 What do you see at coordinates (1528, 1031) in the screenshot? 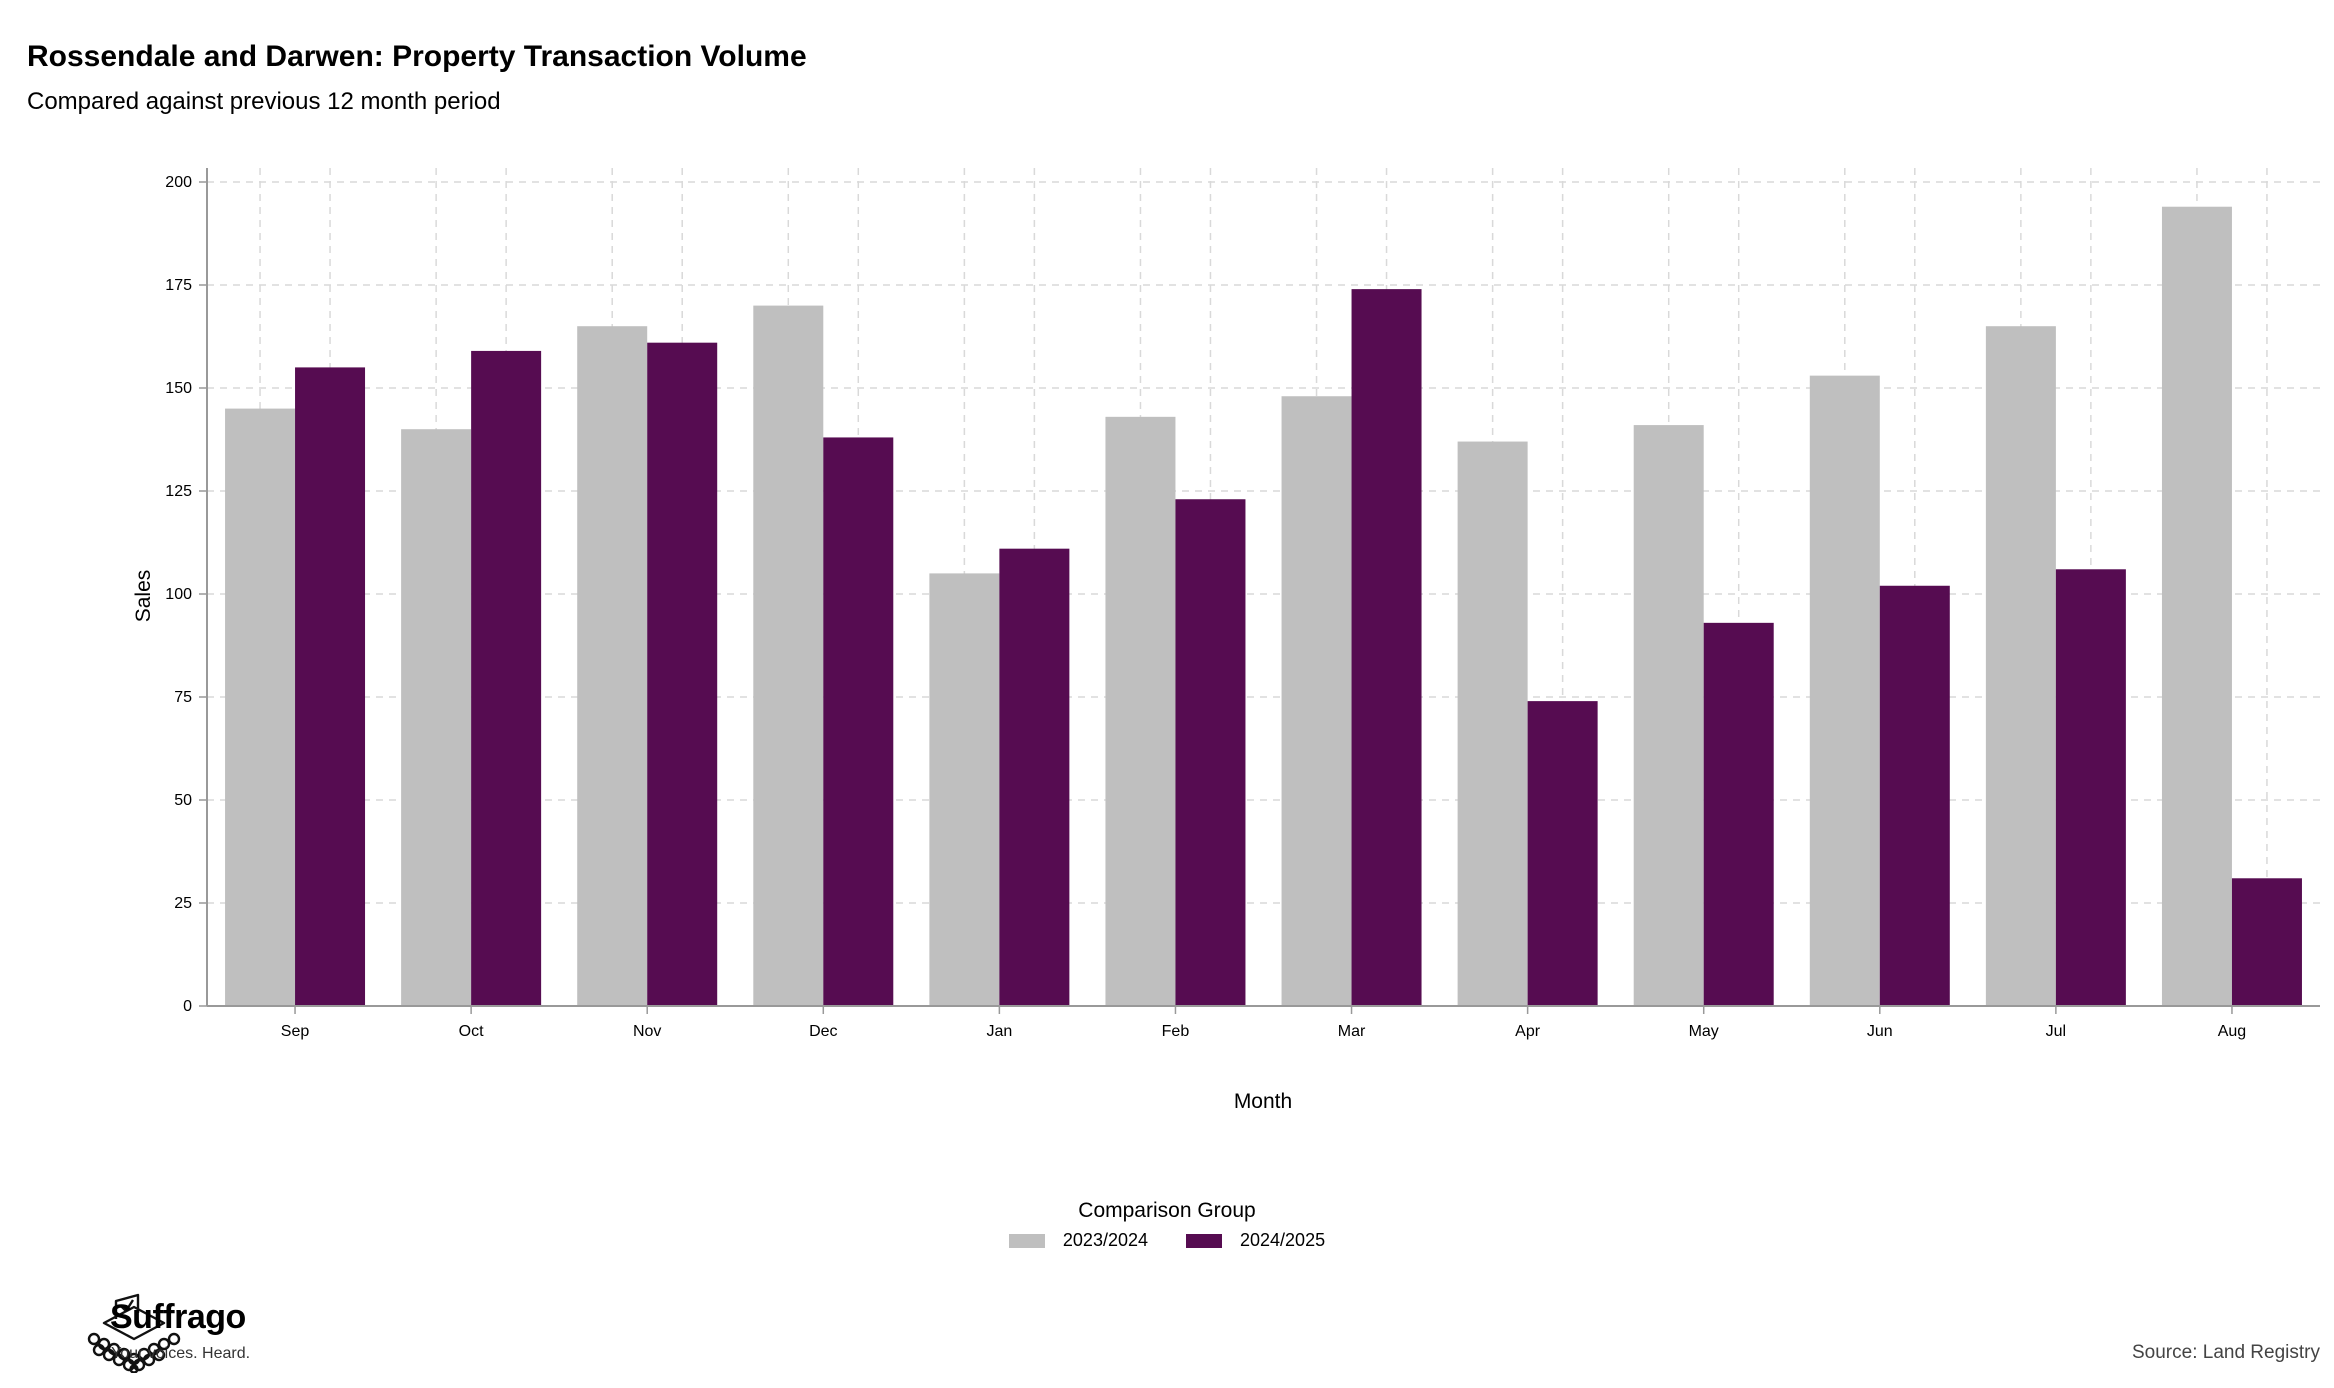
I see `x-tick-label: Apr` at bounding box center [1528, 1031].